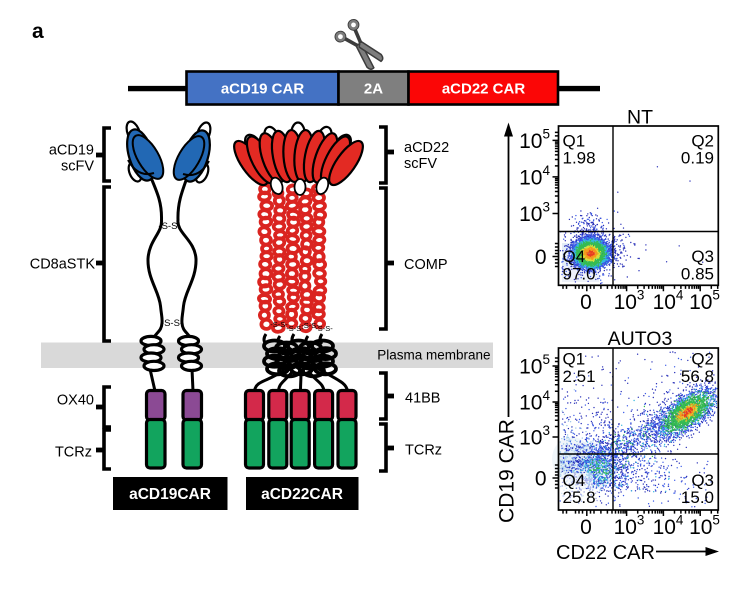 The image size is (747, 603). I want to click on svg-text: OX40, so click(75, 401).